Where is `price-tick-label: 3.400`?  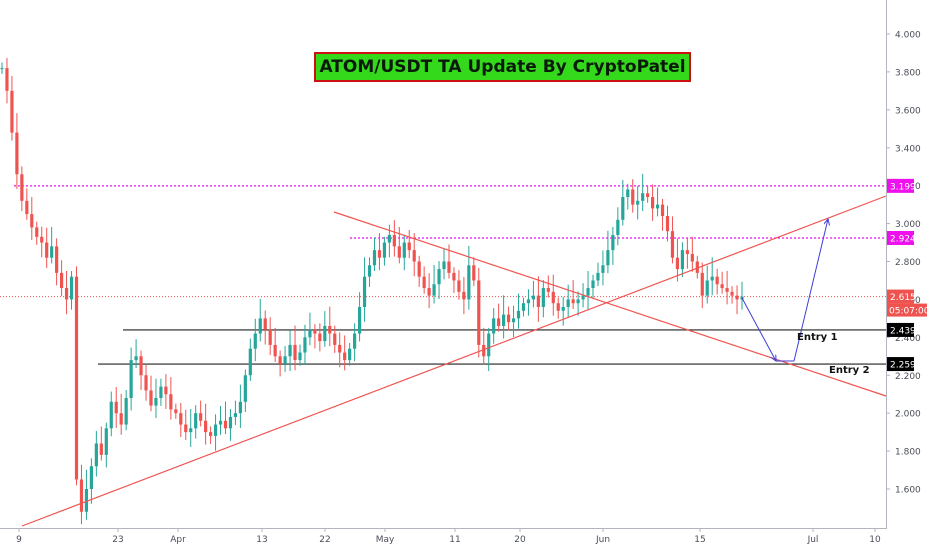
price-tick-label: 3.400 is located at coordinates (908, 149).